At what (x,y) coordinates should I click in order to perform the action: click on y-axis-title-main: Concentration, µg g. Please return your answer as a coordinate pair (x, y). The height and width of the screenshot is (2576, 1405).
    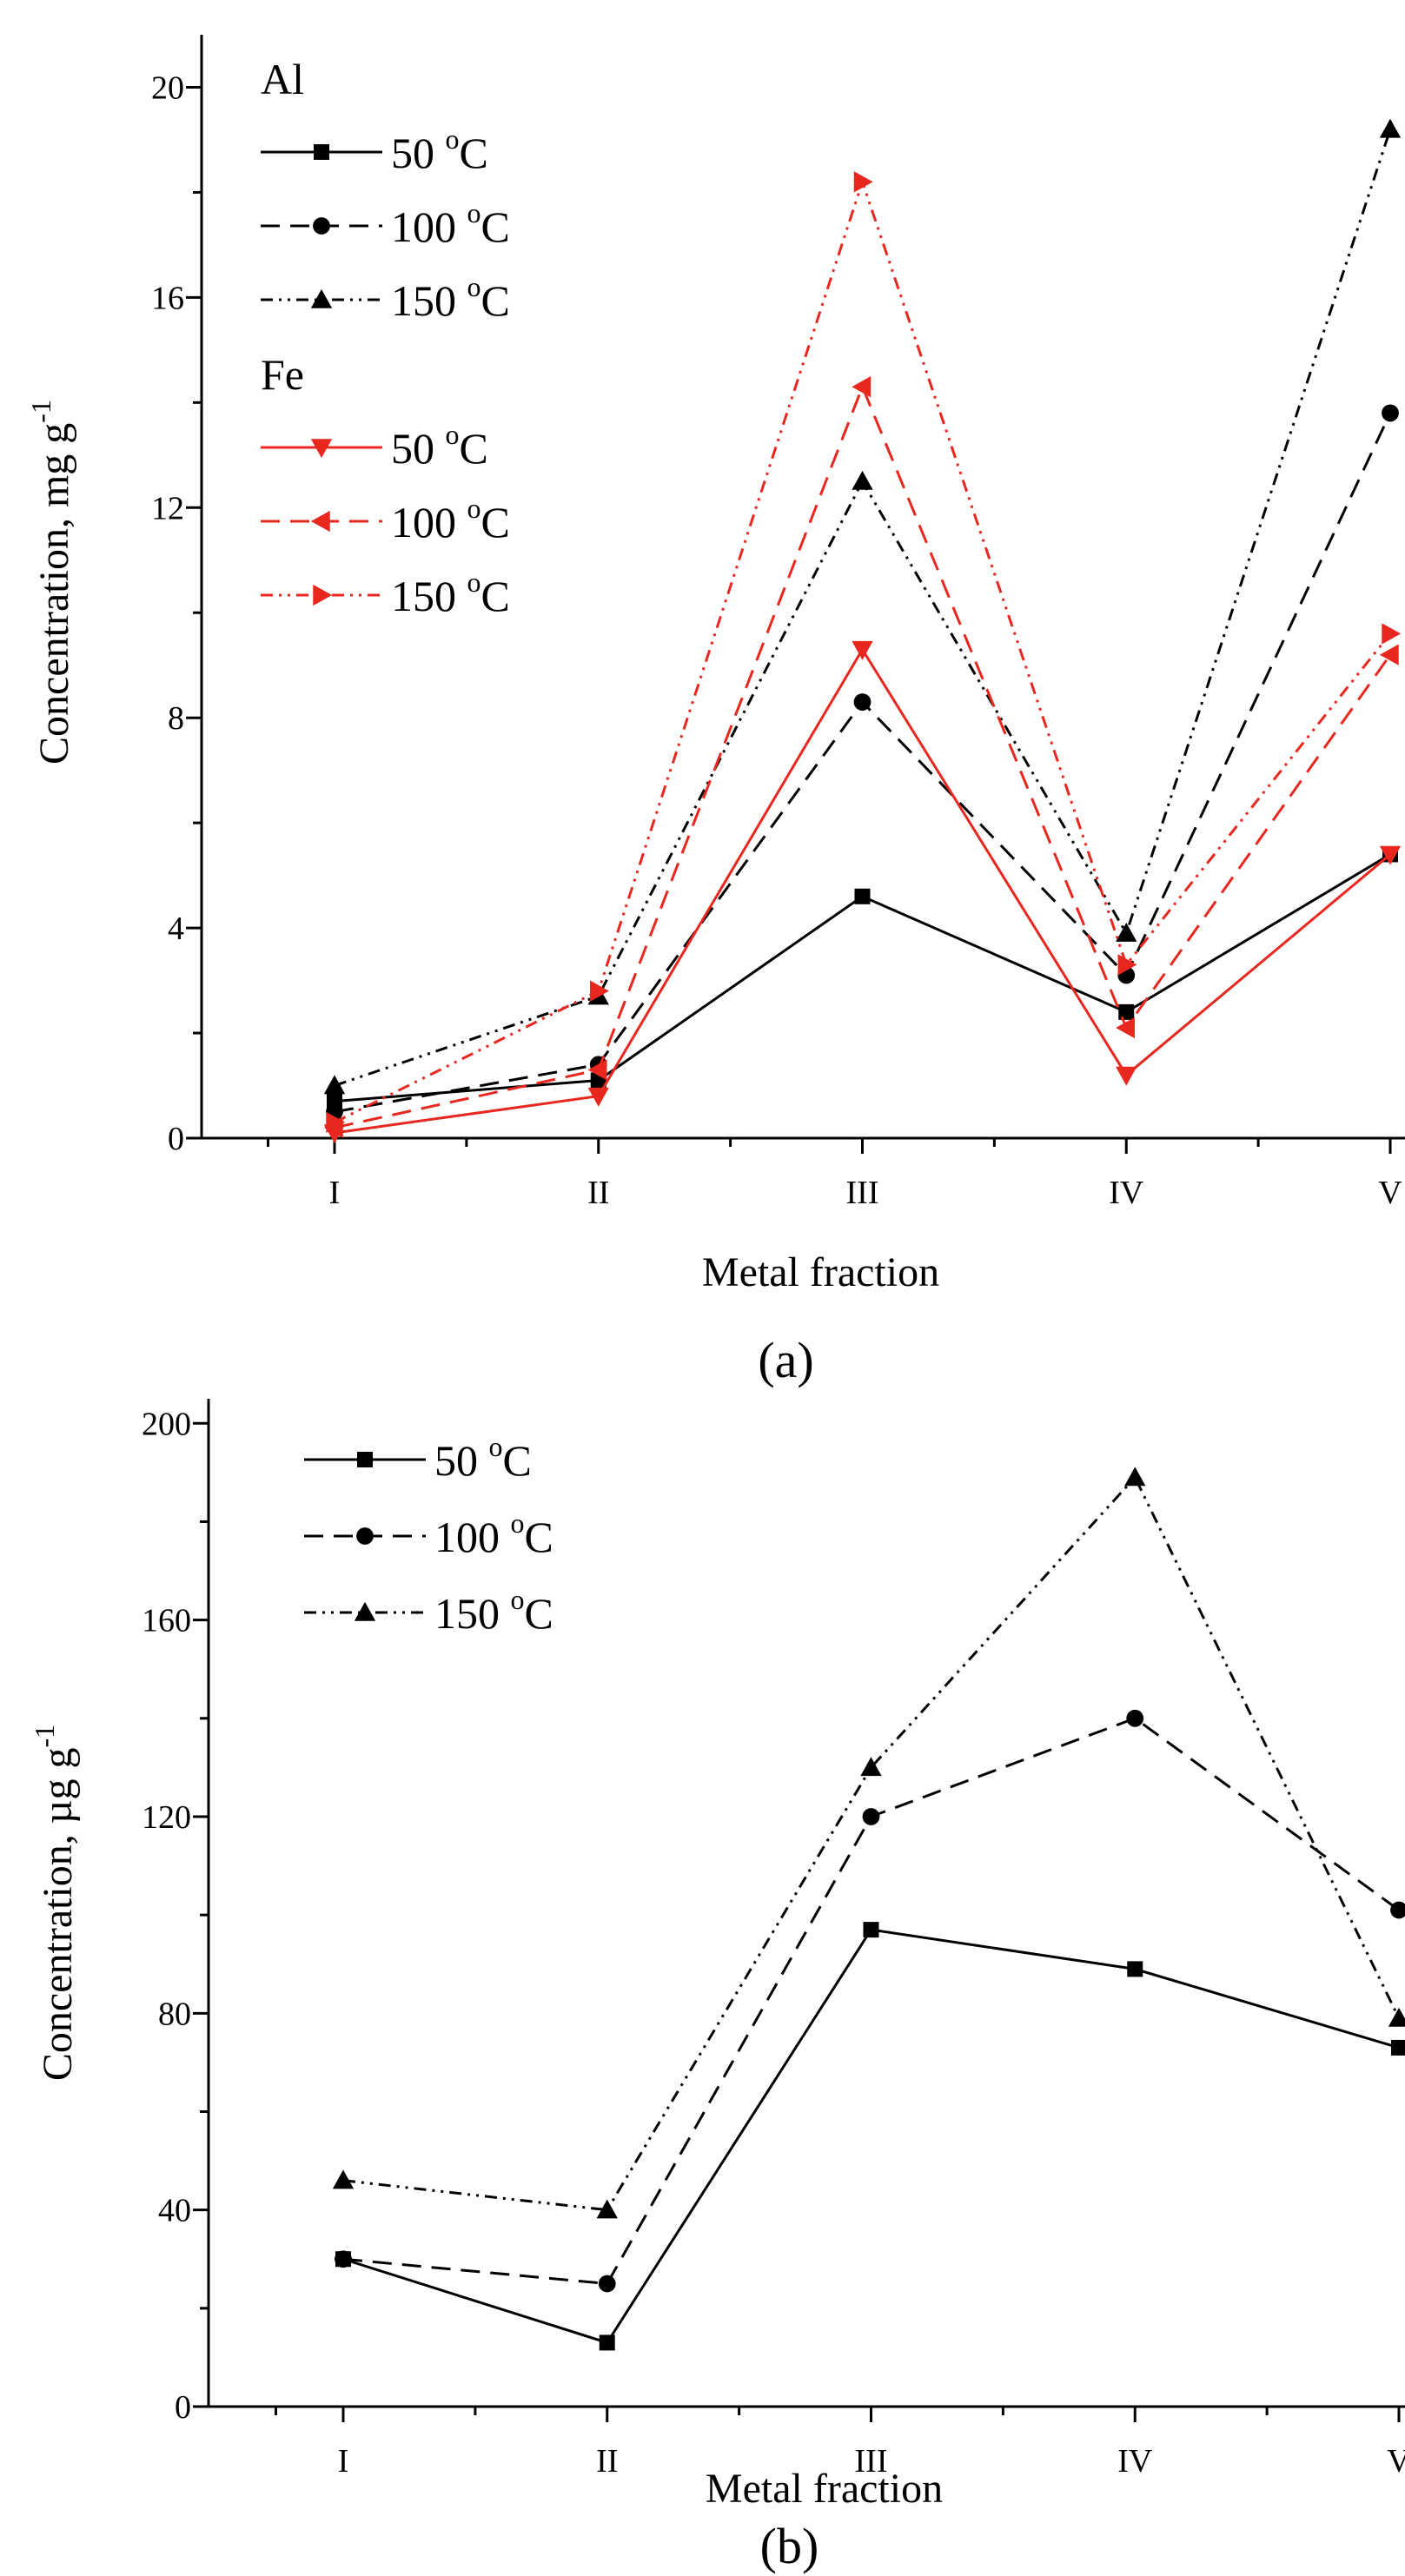
    Looking at the image, I should click on (58, 1915).